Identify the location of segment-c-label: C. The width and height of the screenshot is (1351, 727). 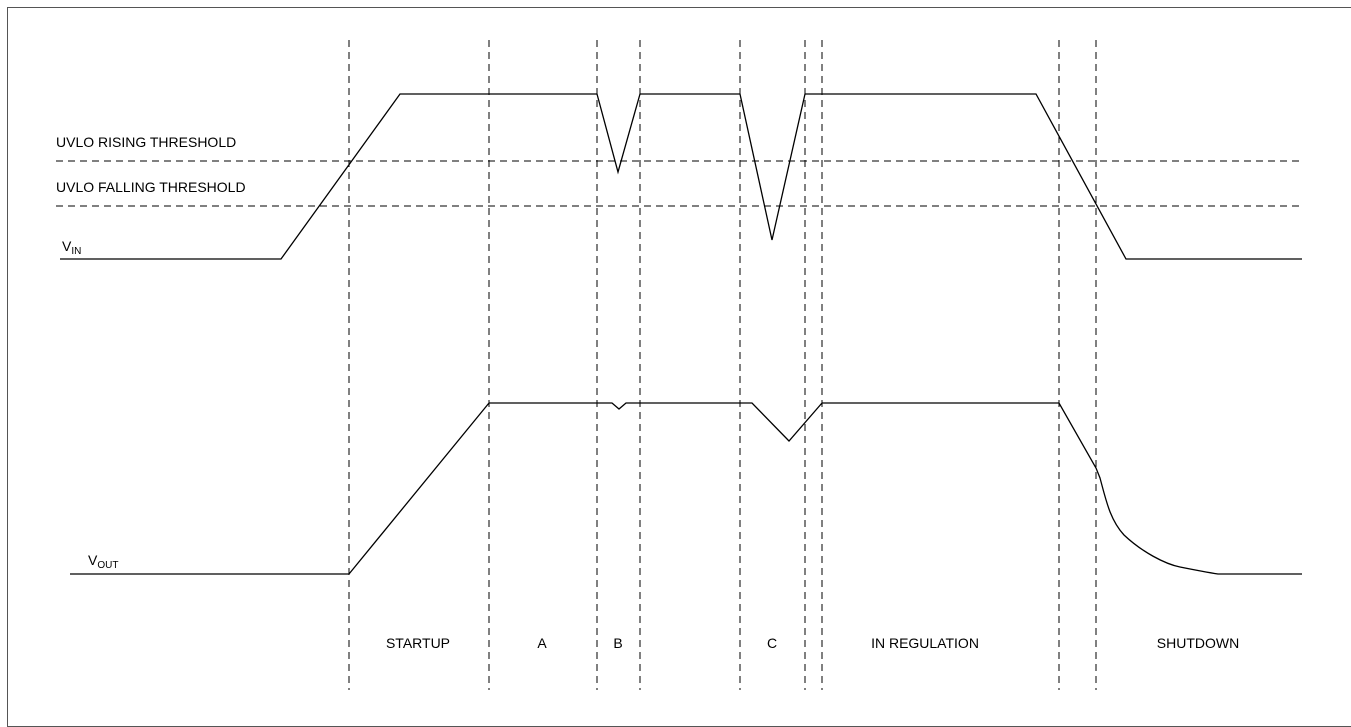
(772, 643).